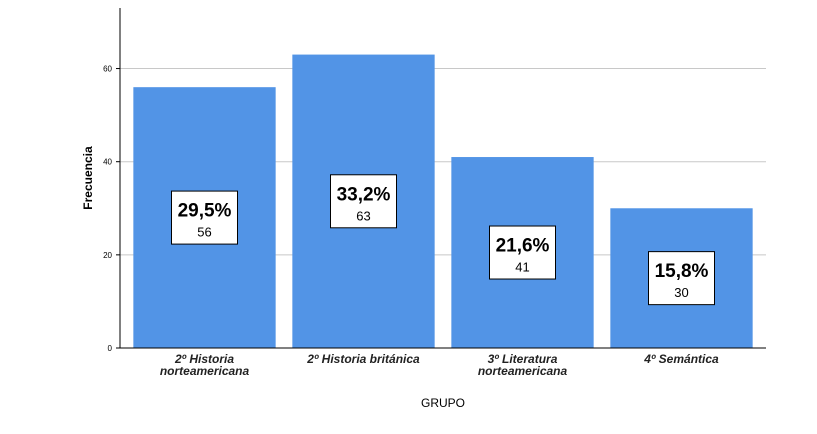  I want to click on x-category-label: 4º Semántica, so click(681, 359).